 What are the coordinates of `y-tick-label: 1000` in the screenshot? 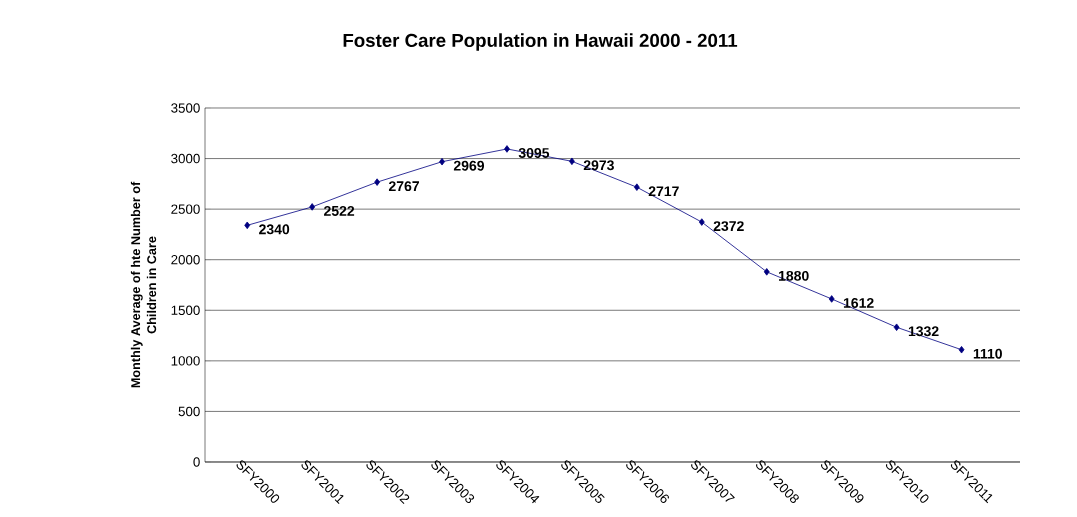 It's located at (185, 361).